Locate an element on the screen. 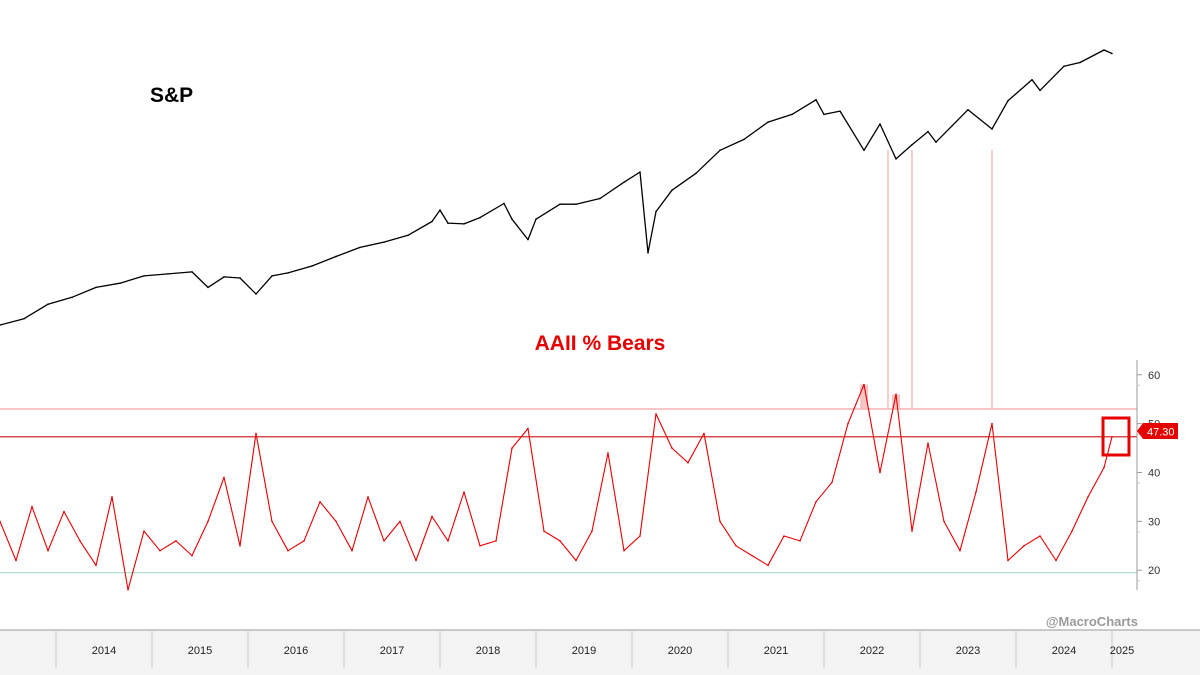  bears-title: AAII % Bears is located at coordinates (600, 343).